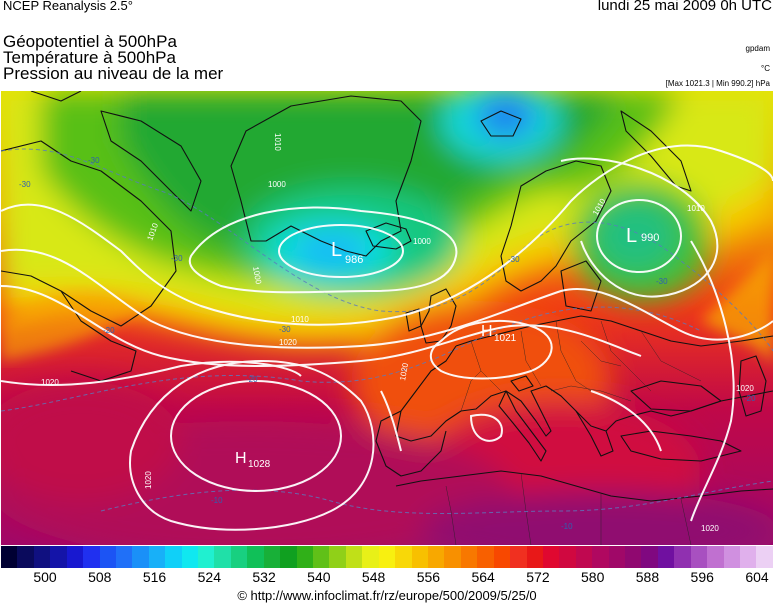 The height and width of the screenshot is (607, 774). What do you see at coordinates (259, 464) in the screenshot?
I see `high-value: 1028` at bounding box center [259, 464].